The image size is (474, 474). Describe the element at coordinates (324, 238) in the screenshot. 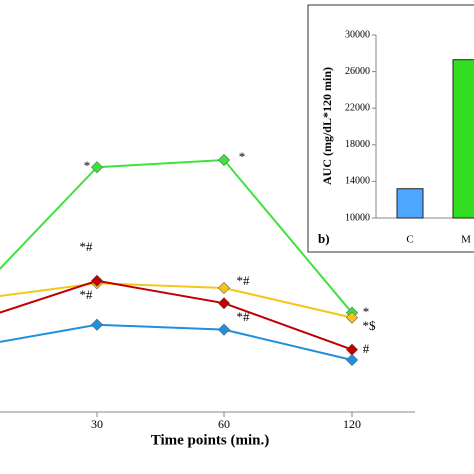

I see `panel-label: b)` at that location.